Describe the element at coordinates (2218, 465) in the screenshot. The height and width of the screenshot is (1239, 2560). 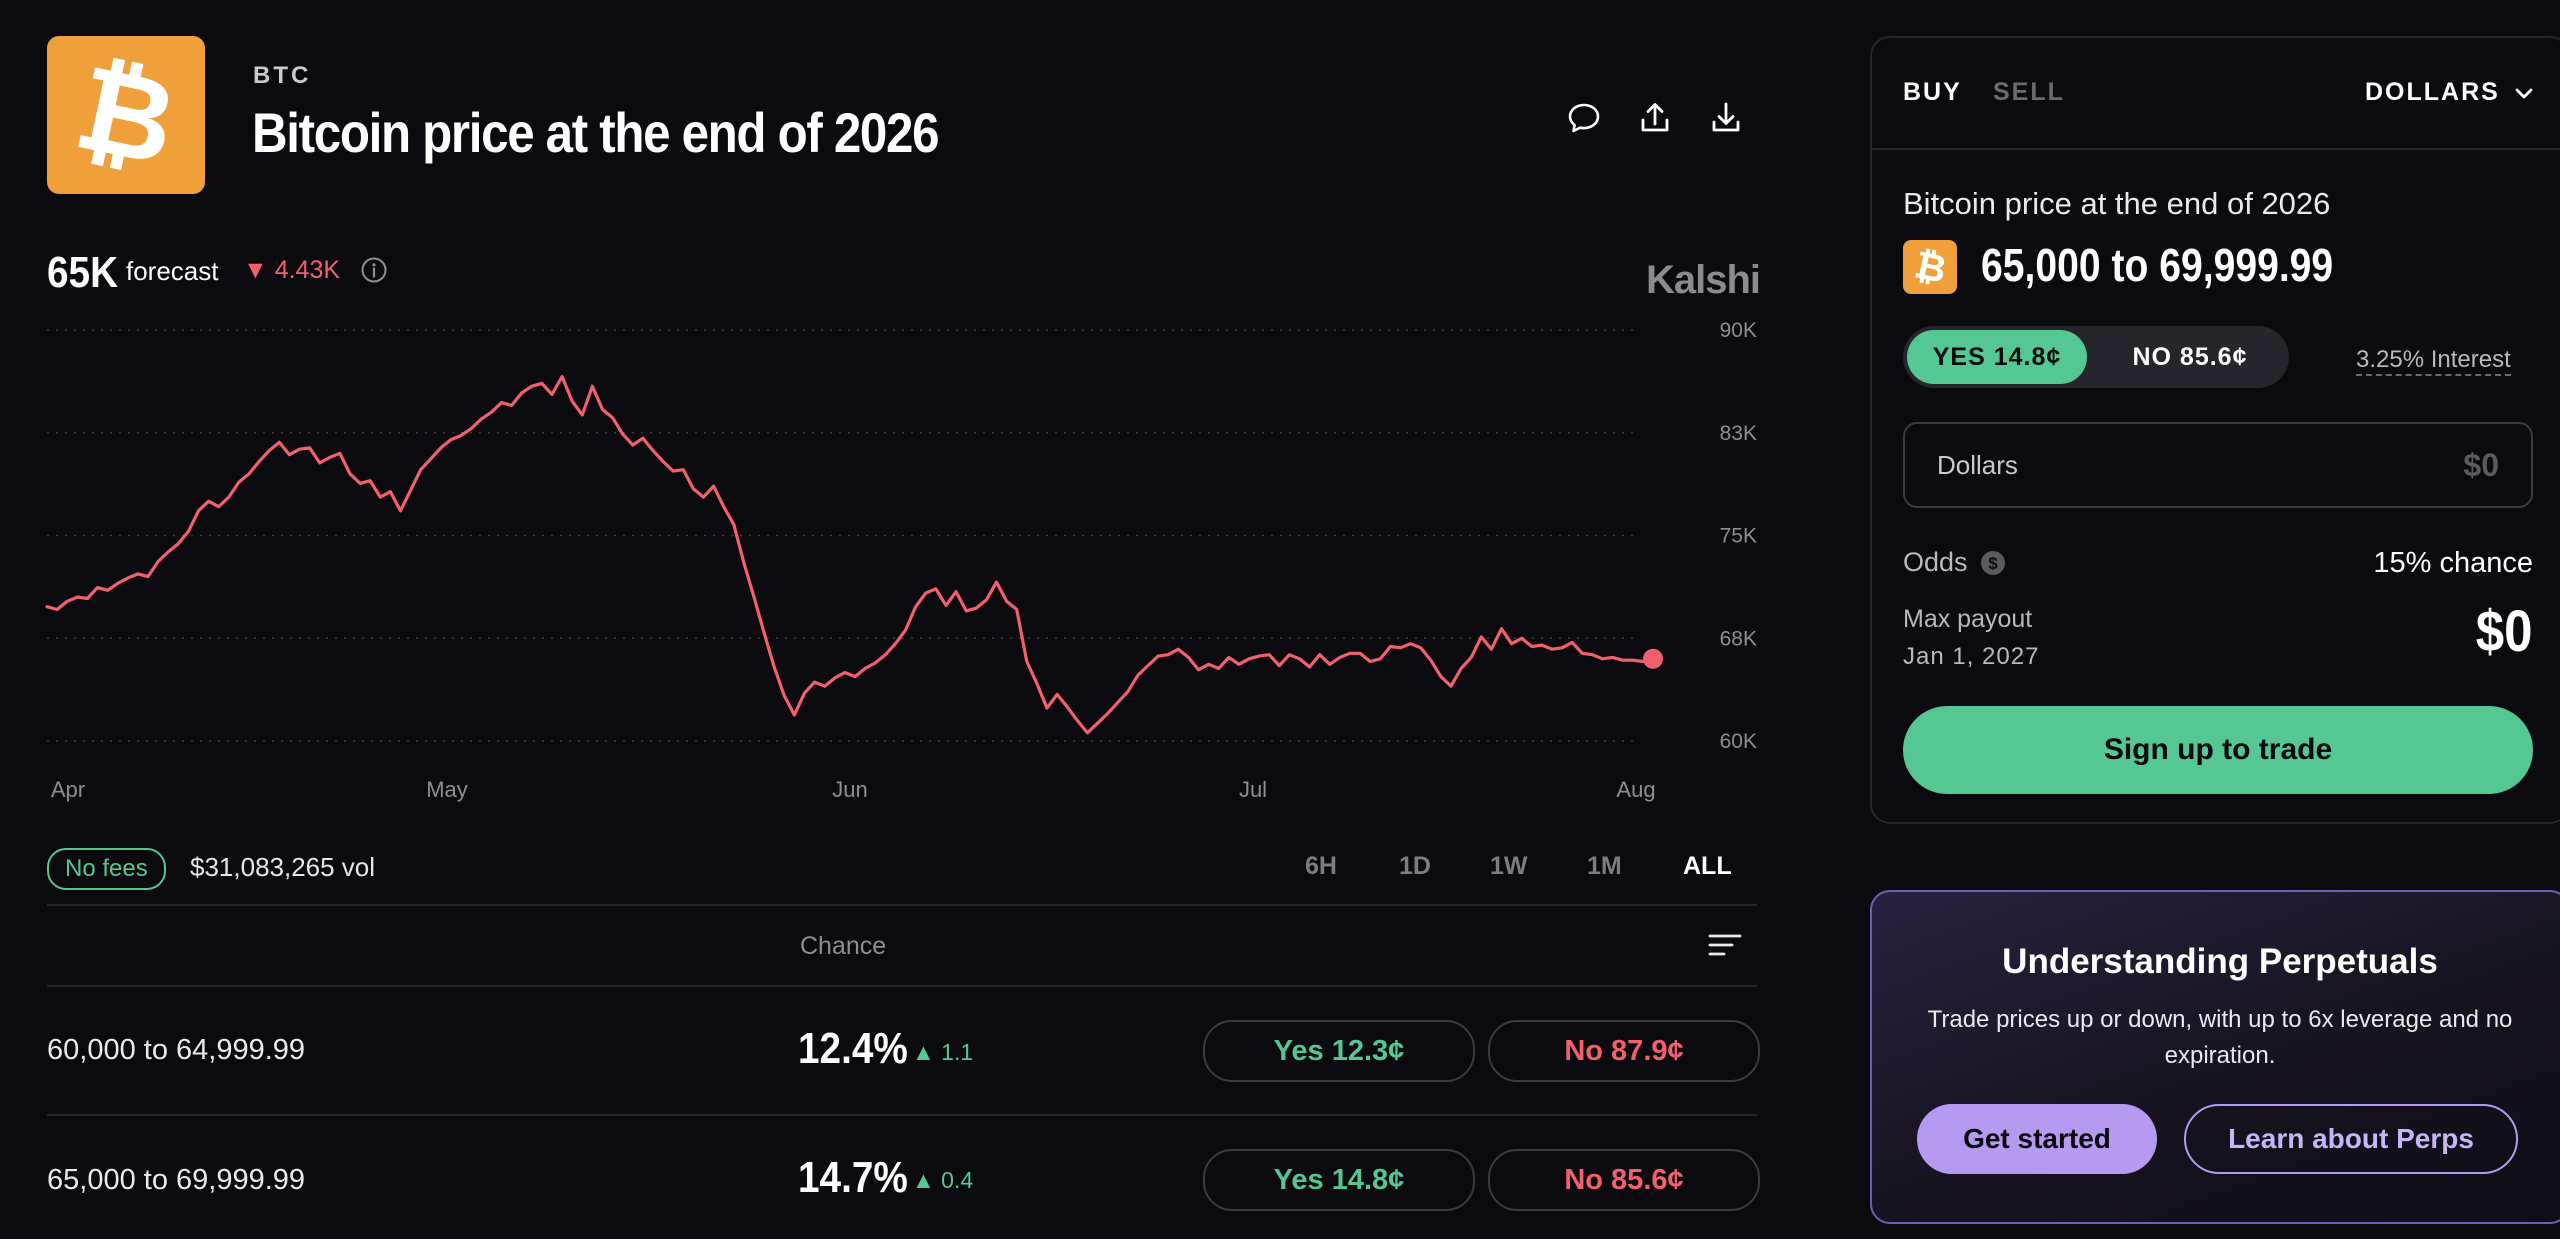
I see `dollars-input: Dollars $0` at that location.